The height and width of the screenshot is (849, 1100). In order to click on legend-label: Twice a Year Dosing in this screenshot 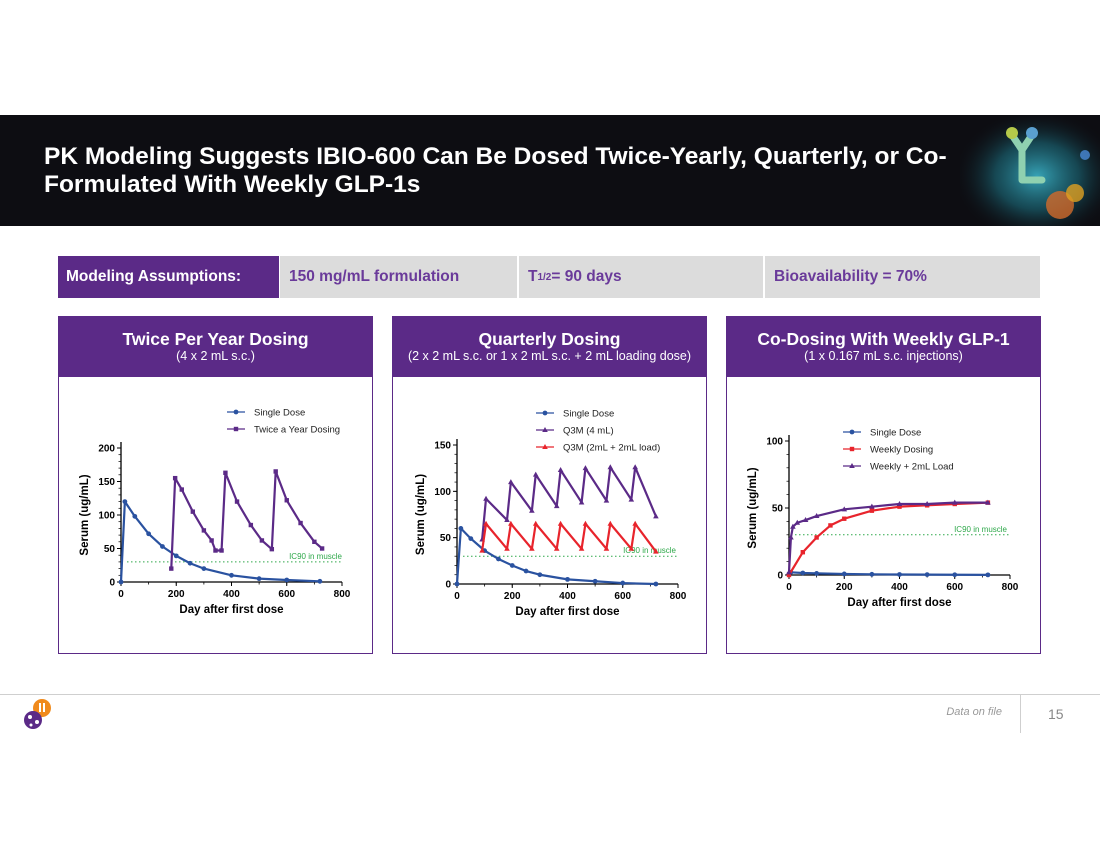, I will do `click(297, 430)`.